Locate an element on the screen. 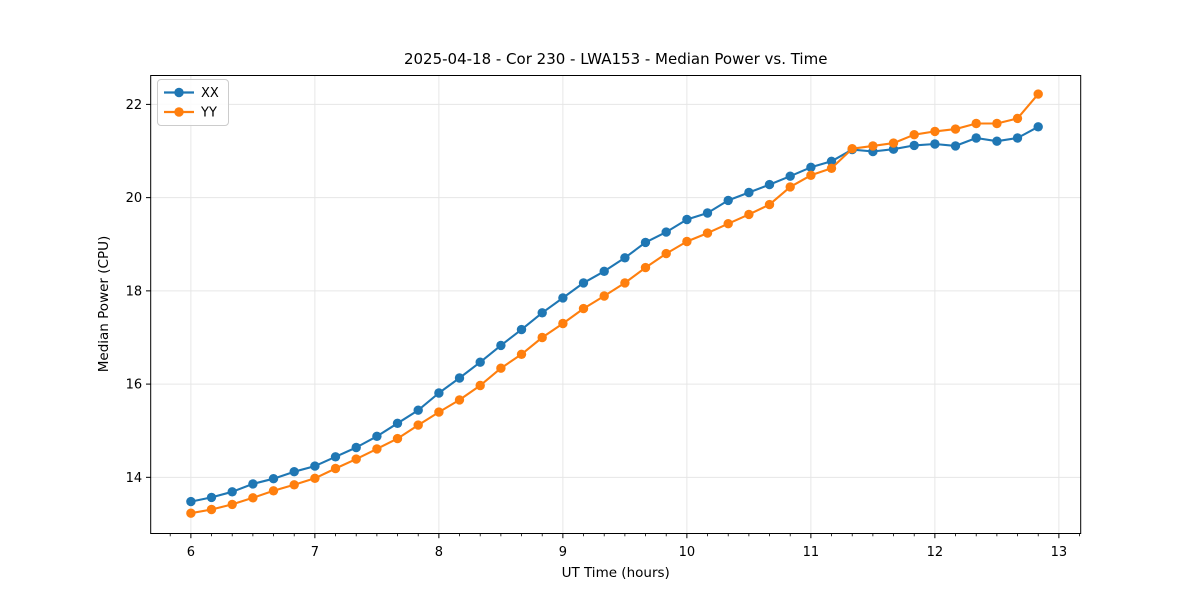 The image size is (1200, 600). x-tick-label: 9 is located at coordinates (563, 552).